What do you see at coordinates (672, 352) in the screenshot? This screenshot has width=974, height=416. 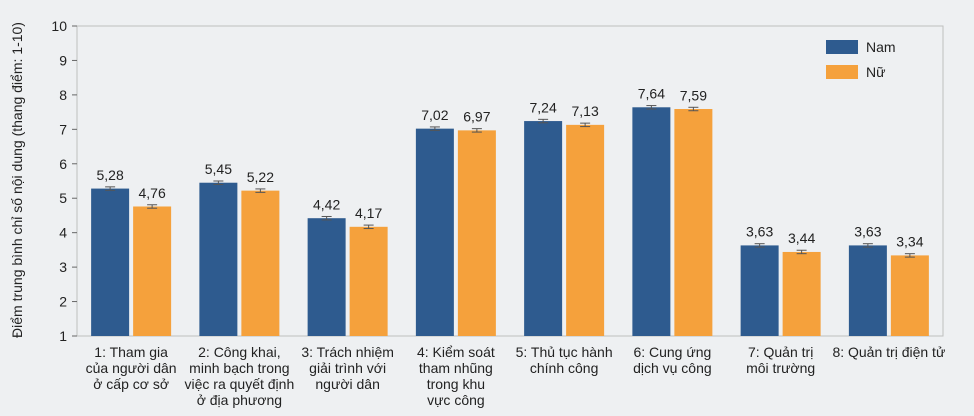 I see `x-tick-label-line: 6: Cung ứng` at bounding box center [672, 352].